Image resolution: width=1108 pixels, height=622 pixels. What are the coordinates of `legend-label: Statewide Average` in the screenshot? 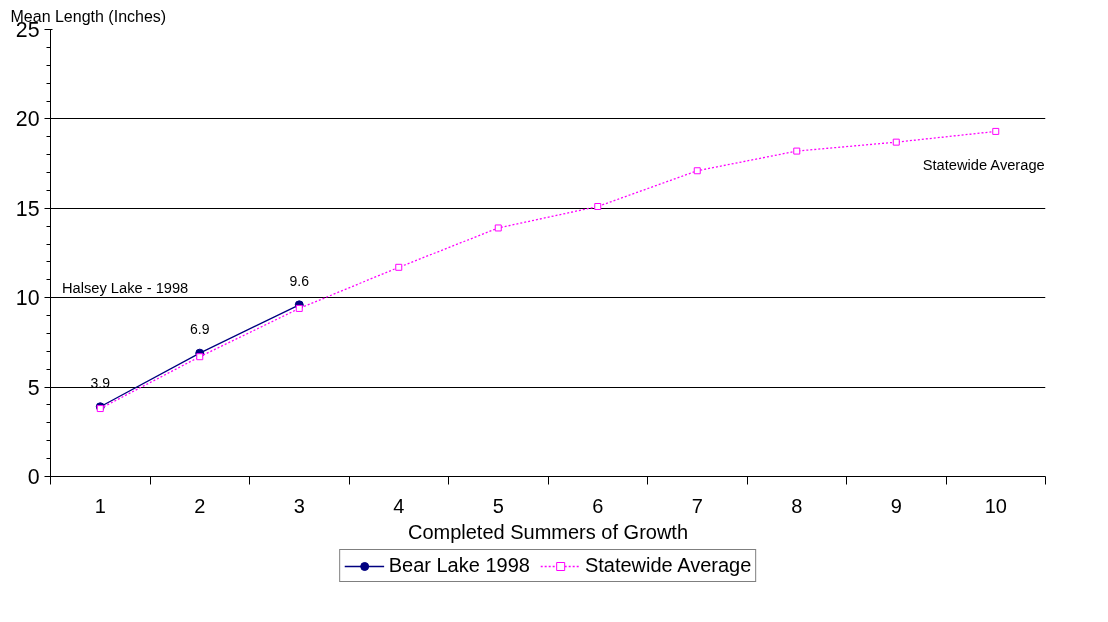 It's located at (668, 565).